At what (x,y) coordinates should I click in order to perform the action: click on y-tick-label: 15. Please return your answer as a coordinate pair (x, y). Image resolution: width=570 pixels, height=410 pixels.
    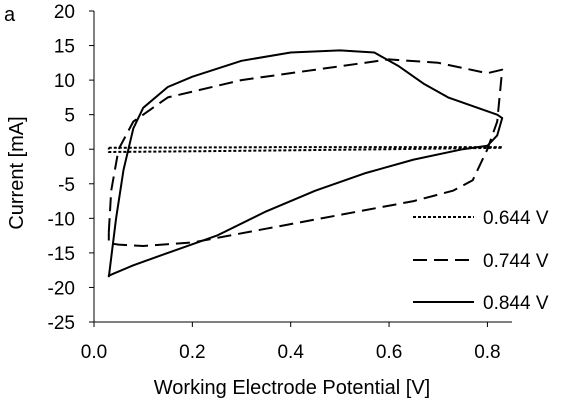
    Looking at the image, I should click on (64, 47).